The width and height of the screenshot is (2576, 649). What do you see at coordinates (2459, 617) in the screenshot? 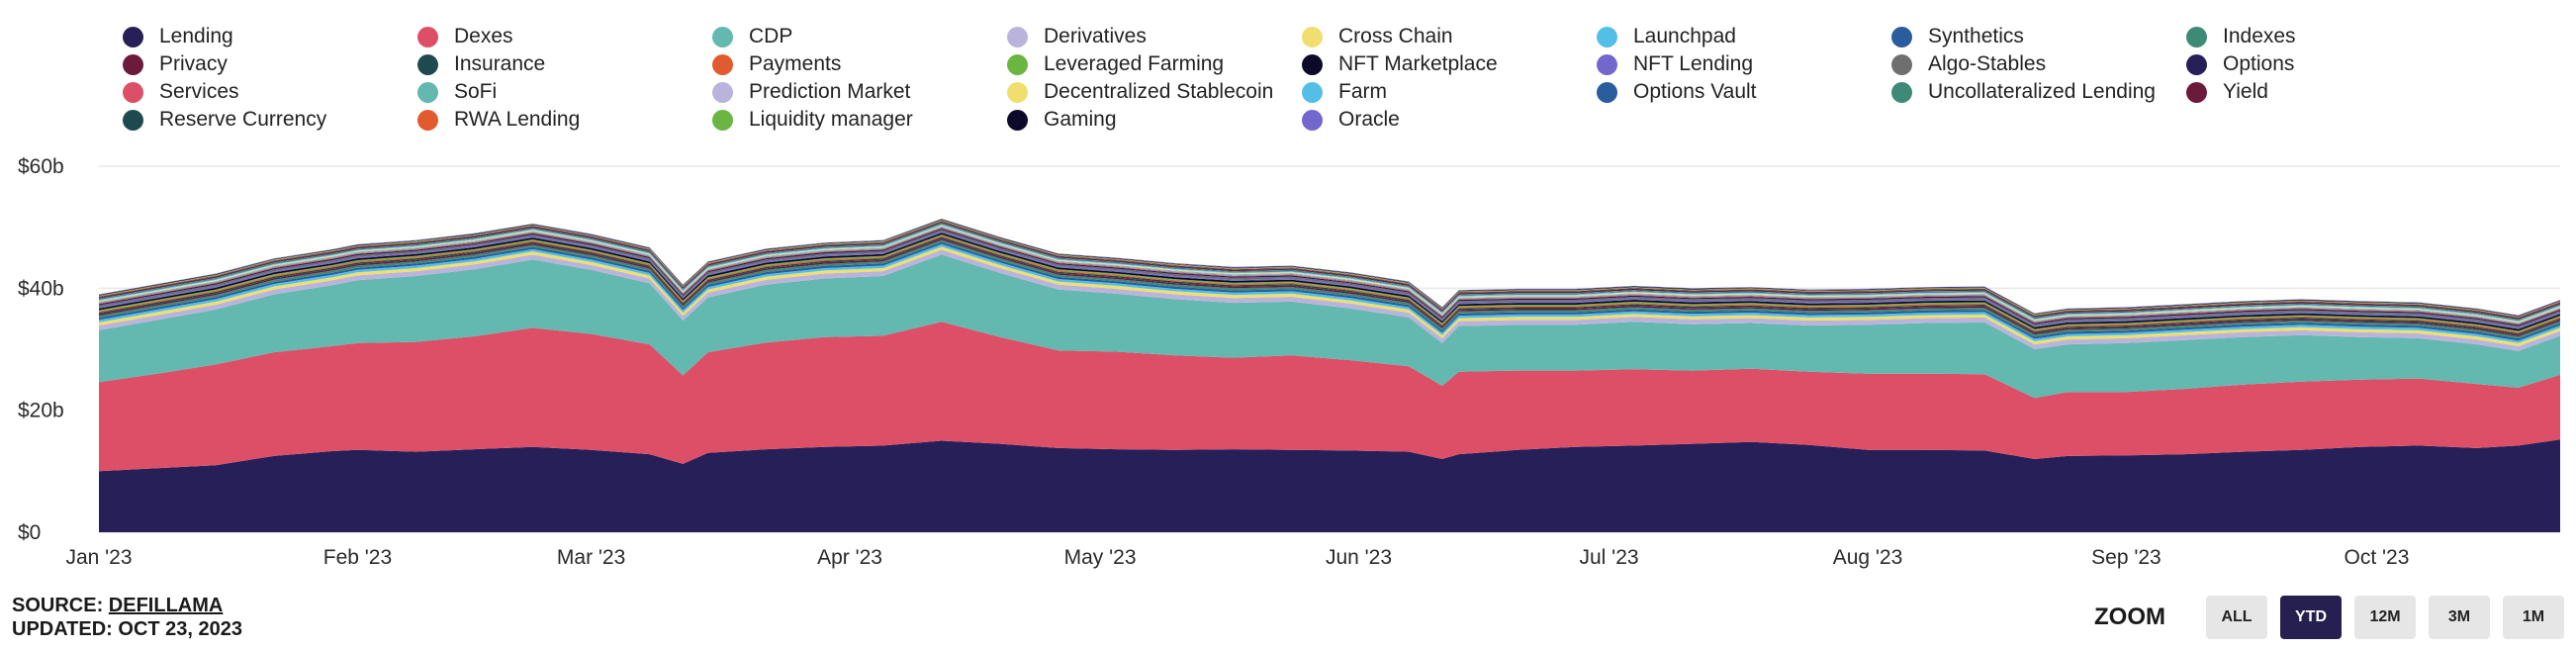
I see `zoom-3m-button: 3M` at bounding box center [2459, 617].